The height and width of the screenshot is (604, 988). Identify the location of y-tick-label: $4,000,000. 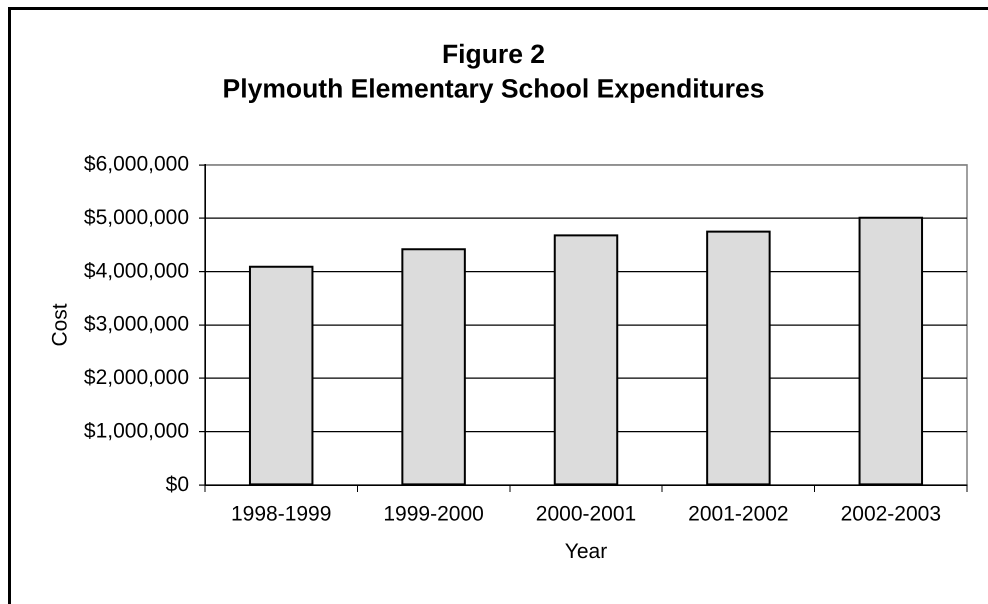
(136, 270).